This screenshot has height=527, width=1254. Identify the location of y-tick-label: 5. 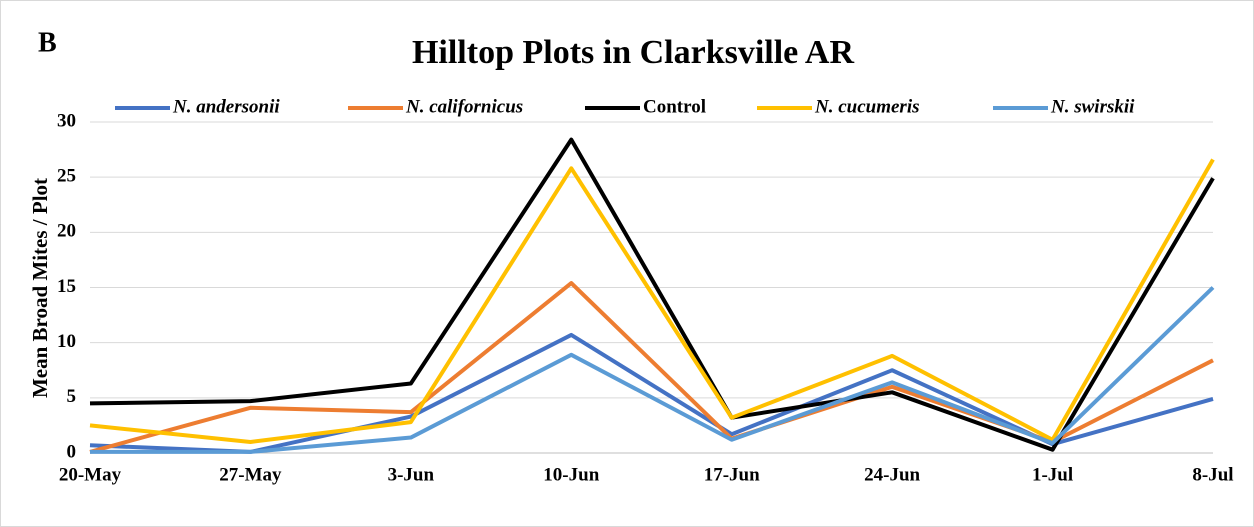
(72, 396).